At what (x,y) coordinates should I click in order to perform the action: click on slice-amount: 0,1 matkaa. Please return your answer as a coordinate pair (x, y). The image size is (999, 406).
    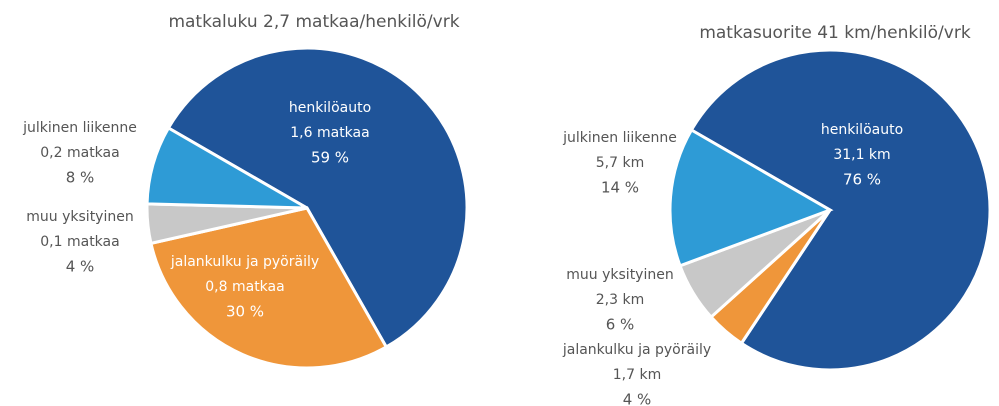
    Looking at the image, I should click on (79, 242).